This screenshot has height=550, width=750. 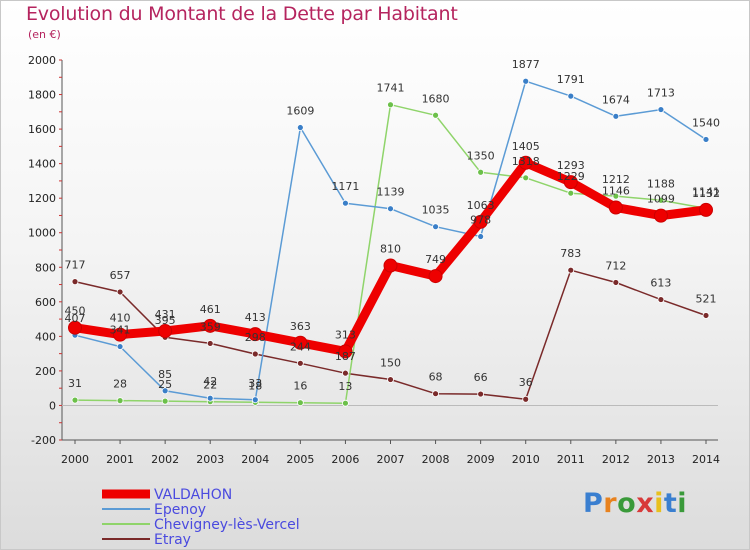 What do you see at coordinates (300, 386) in the screenshot?
I see `data-label: 16` at bounding box center [300, 386].